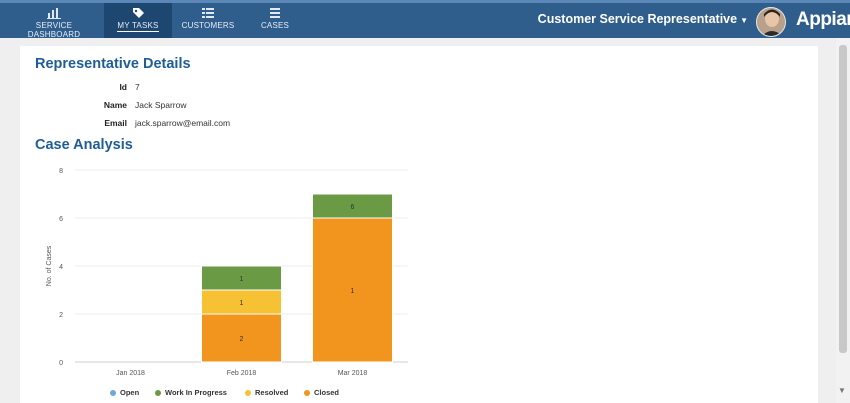 This screenshot has width=850, height=403. What do you see at coordinates (138, 20) in the screenshot?
I see `tab-my-tasks: MY TASKS` at bounding box center [138, 20].